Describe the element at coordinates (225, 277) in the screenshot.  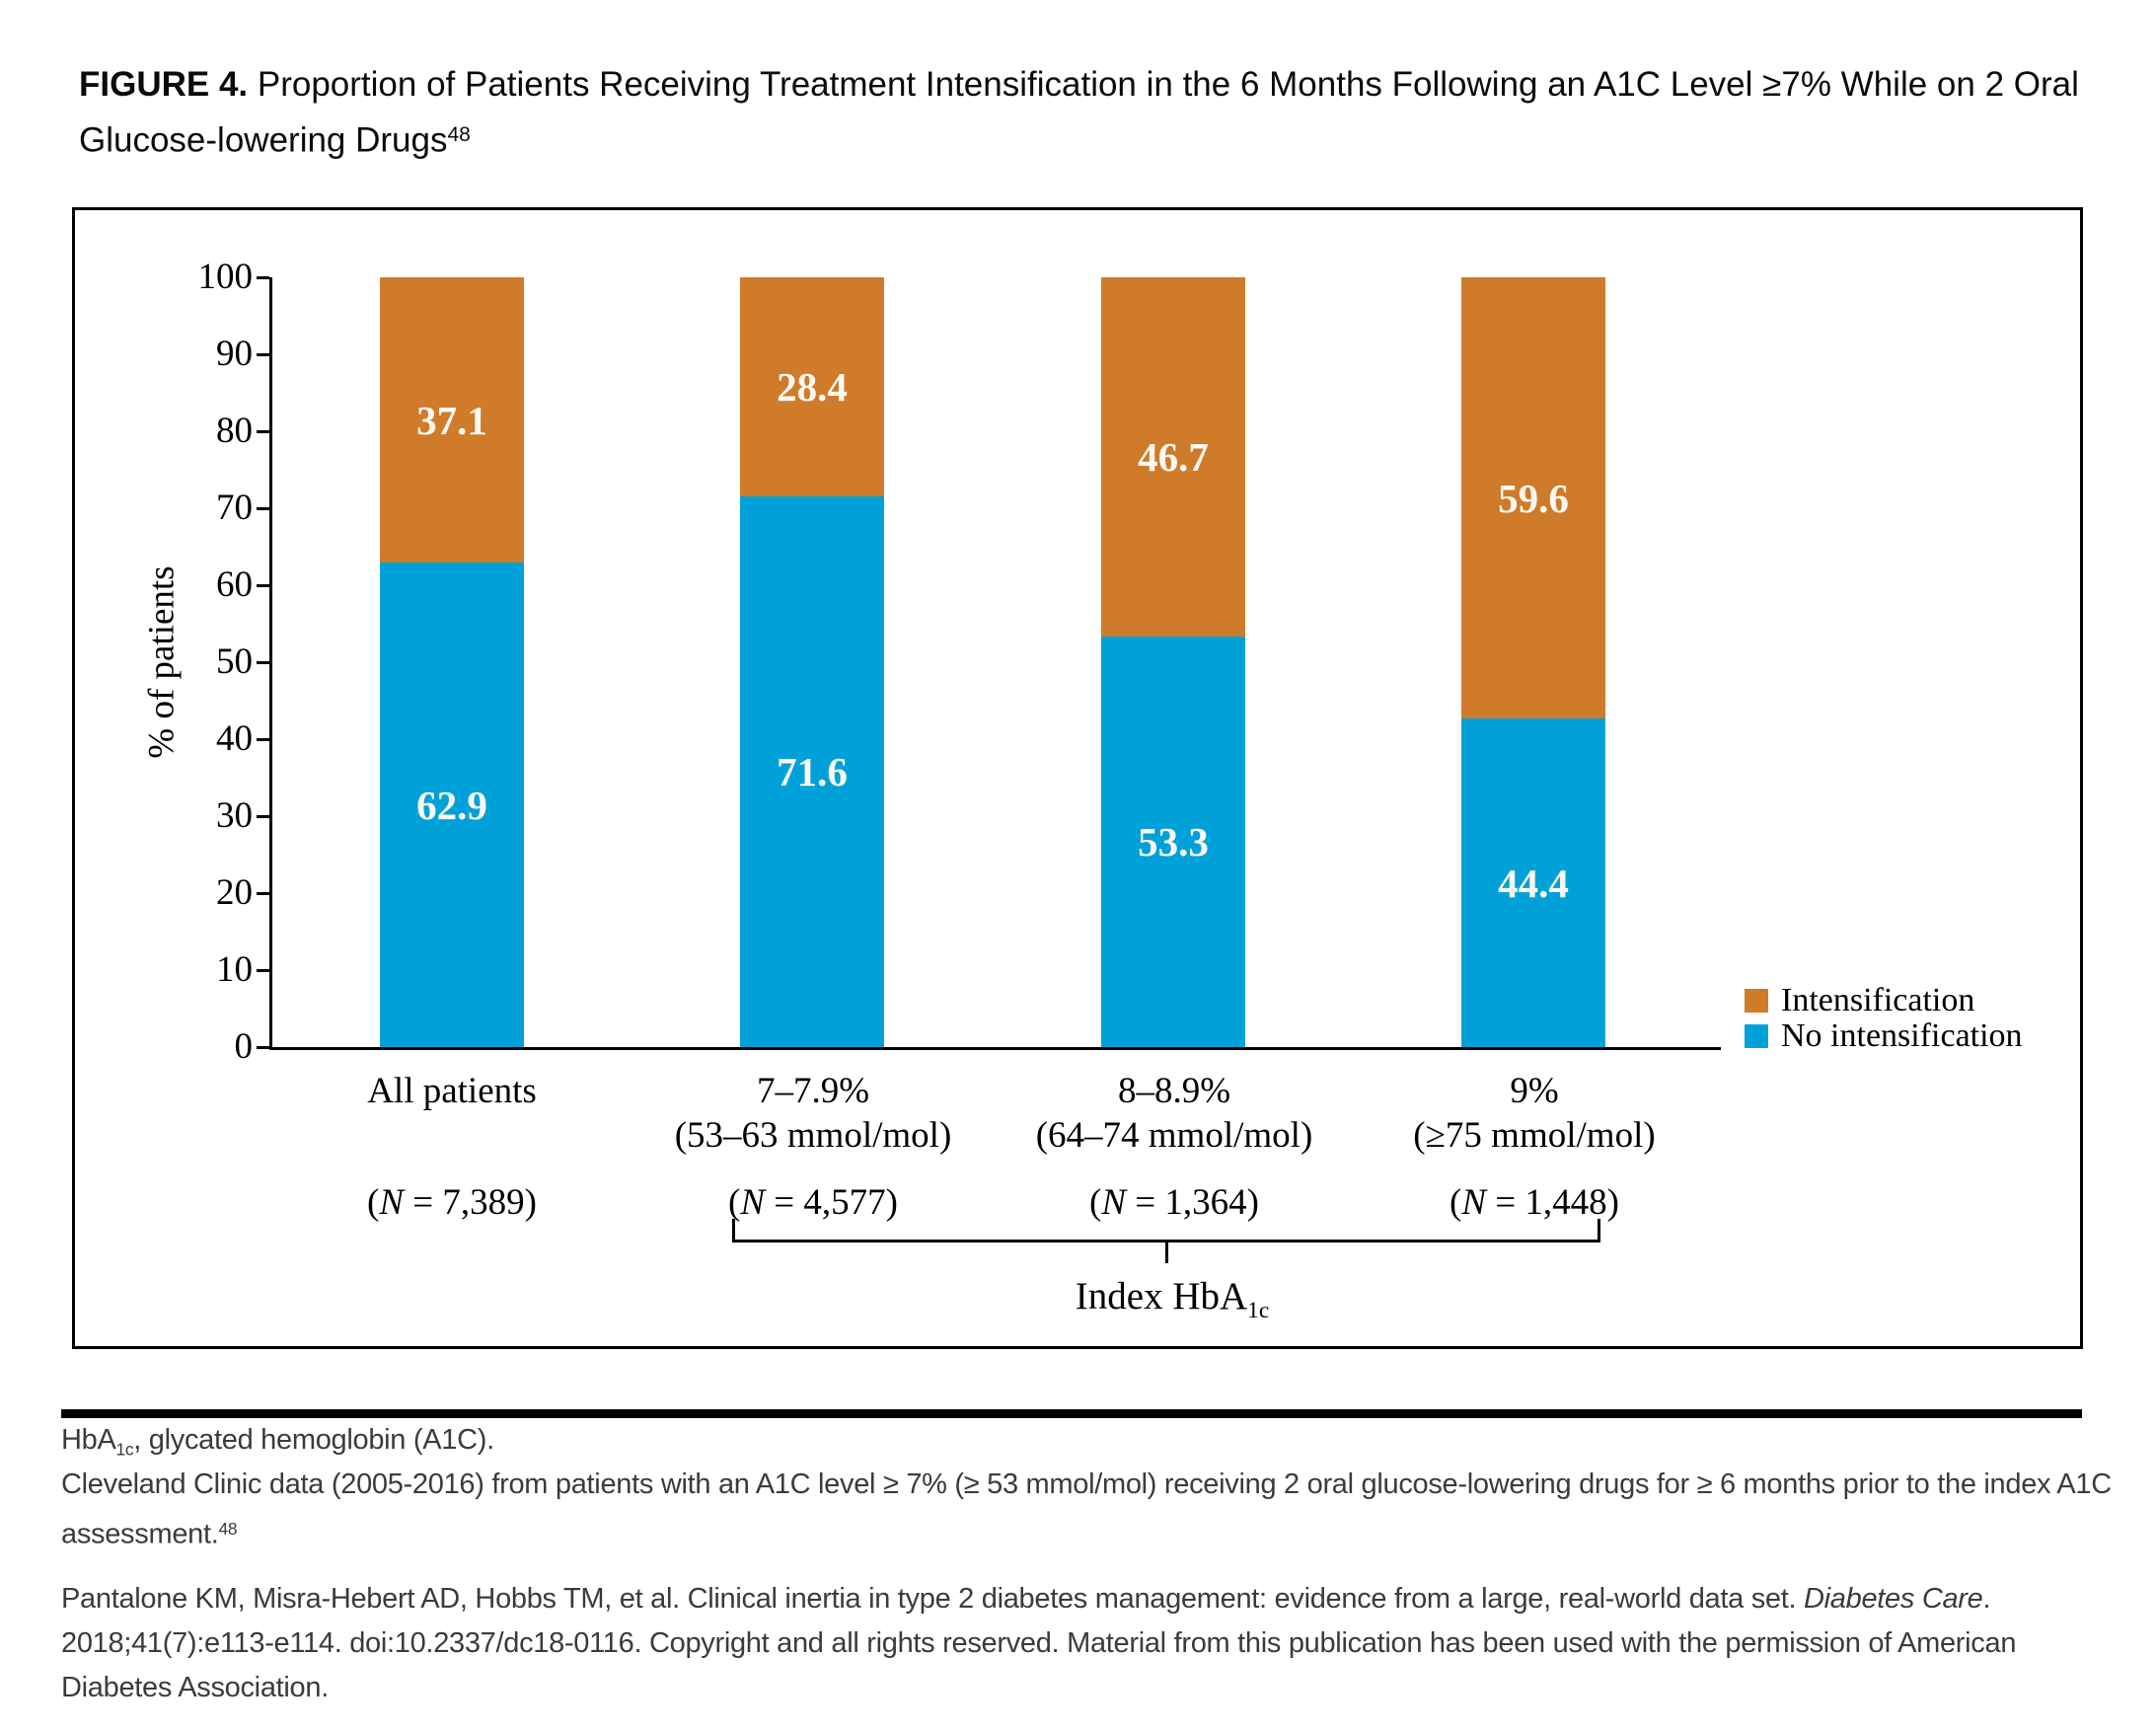
I see `y-tick-label: 100` at that location.